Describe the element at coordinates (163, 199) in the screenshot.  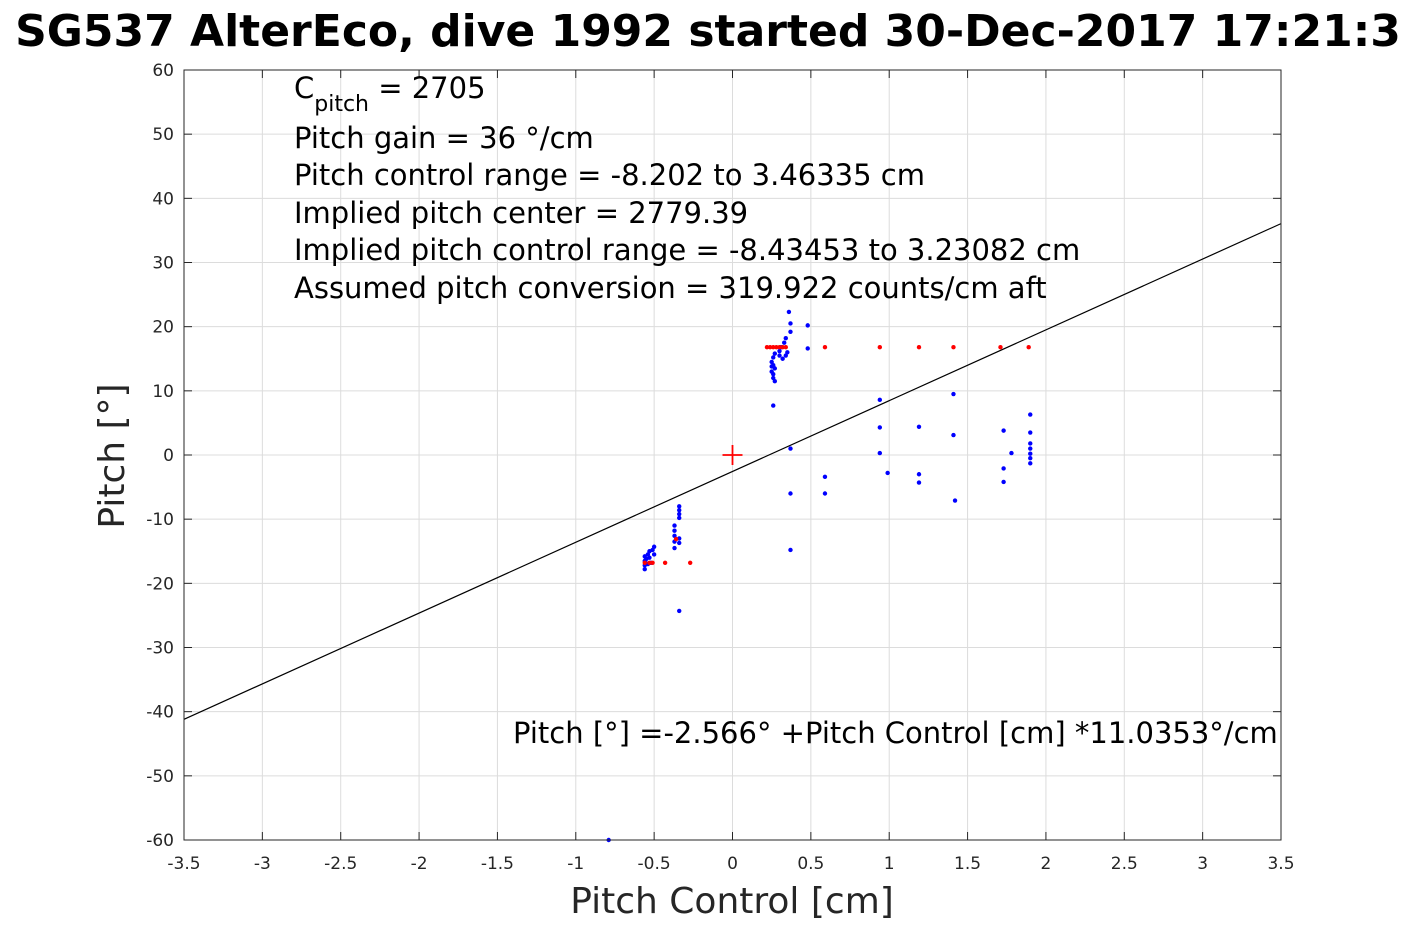
I see `y-tick-label: 40` at that location.